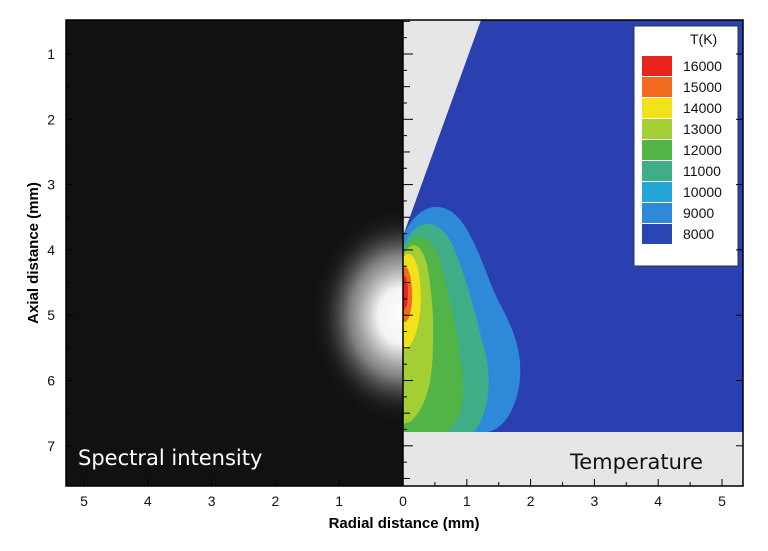  What do you see at coordinates (33, 253) in the screenshot?
I see `y-axis-title: Axial distance (mm)` at bounding box center [33, 253].